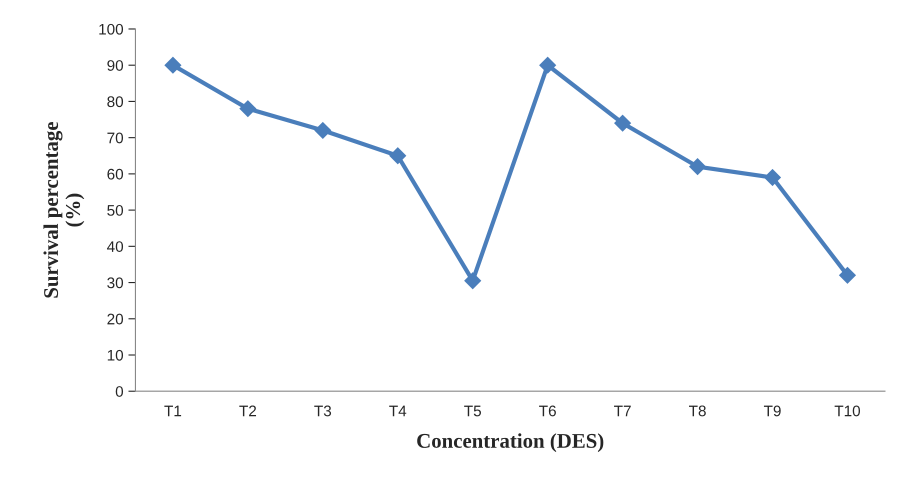  I want to click on y-tick-label: 60, so click(115, 174).